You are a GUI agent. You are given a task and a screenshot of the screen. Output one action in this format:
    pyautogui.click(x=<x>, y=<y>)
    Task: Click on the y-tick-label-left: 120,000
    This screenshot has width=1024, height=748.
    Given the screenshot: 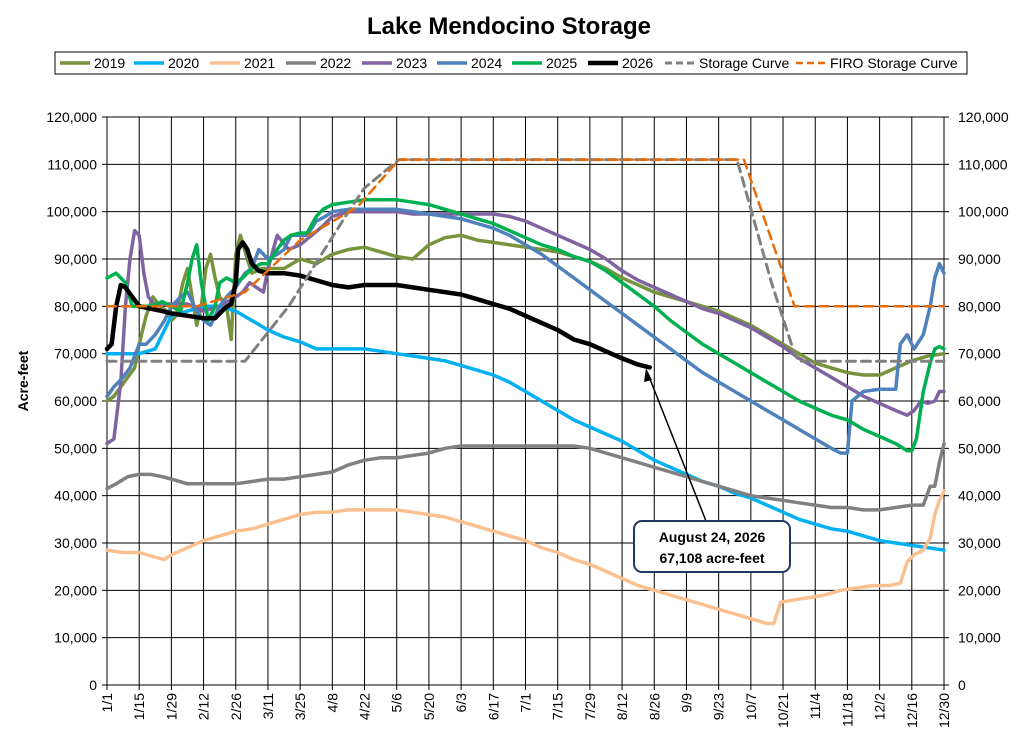 What is the action you would take?
    pyautogui.click(x=71, y=117)
    